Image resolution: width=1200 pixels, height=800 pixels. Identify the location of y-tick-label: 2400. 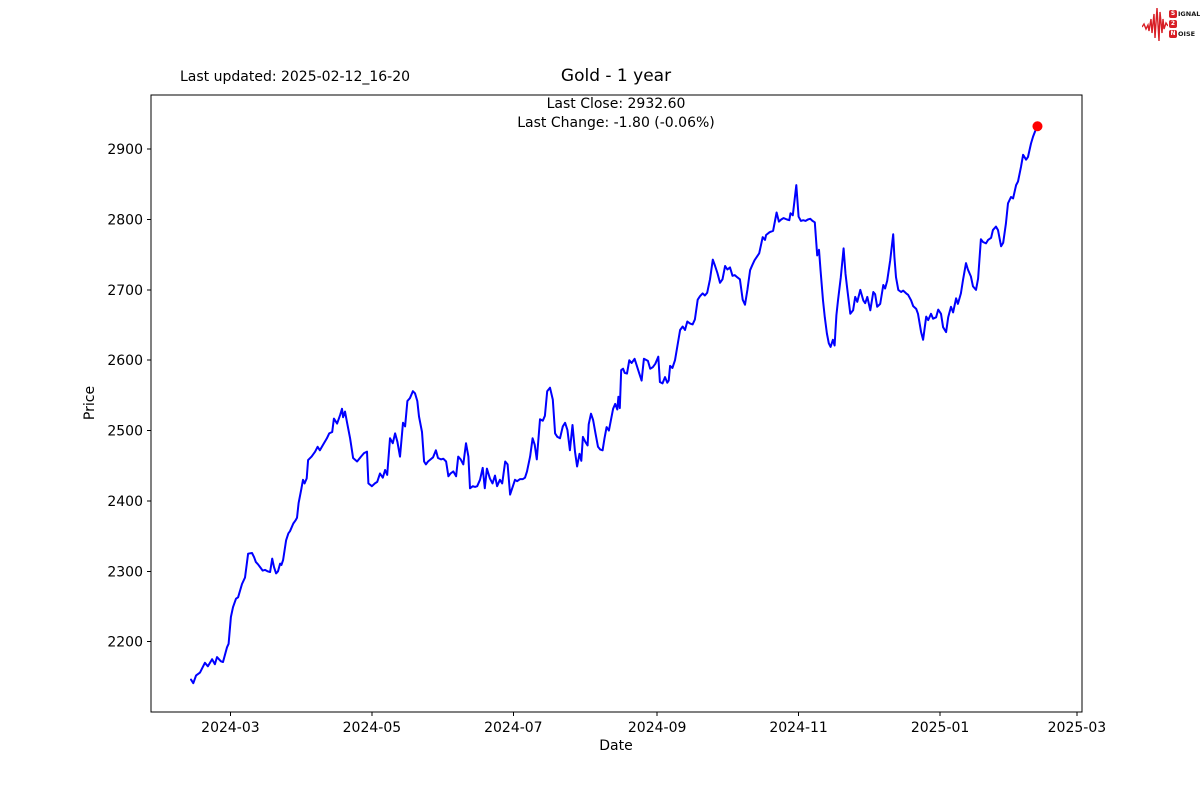
(125, 502).